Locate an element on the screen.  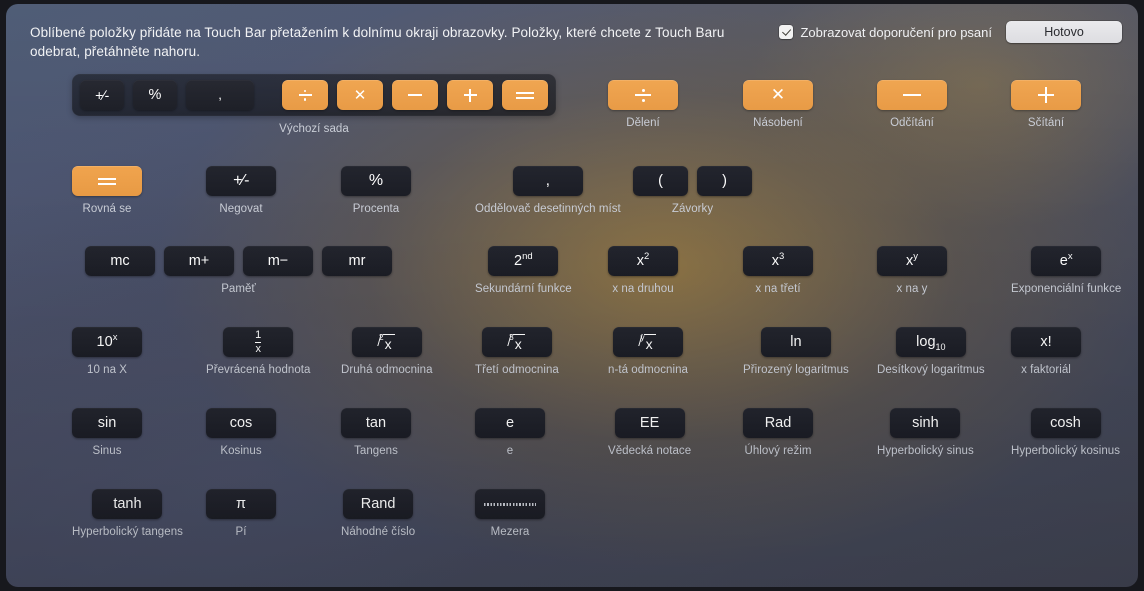
item-exponential: ex Exponenciální funkce is located at coordinates (1066, 270).